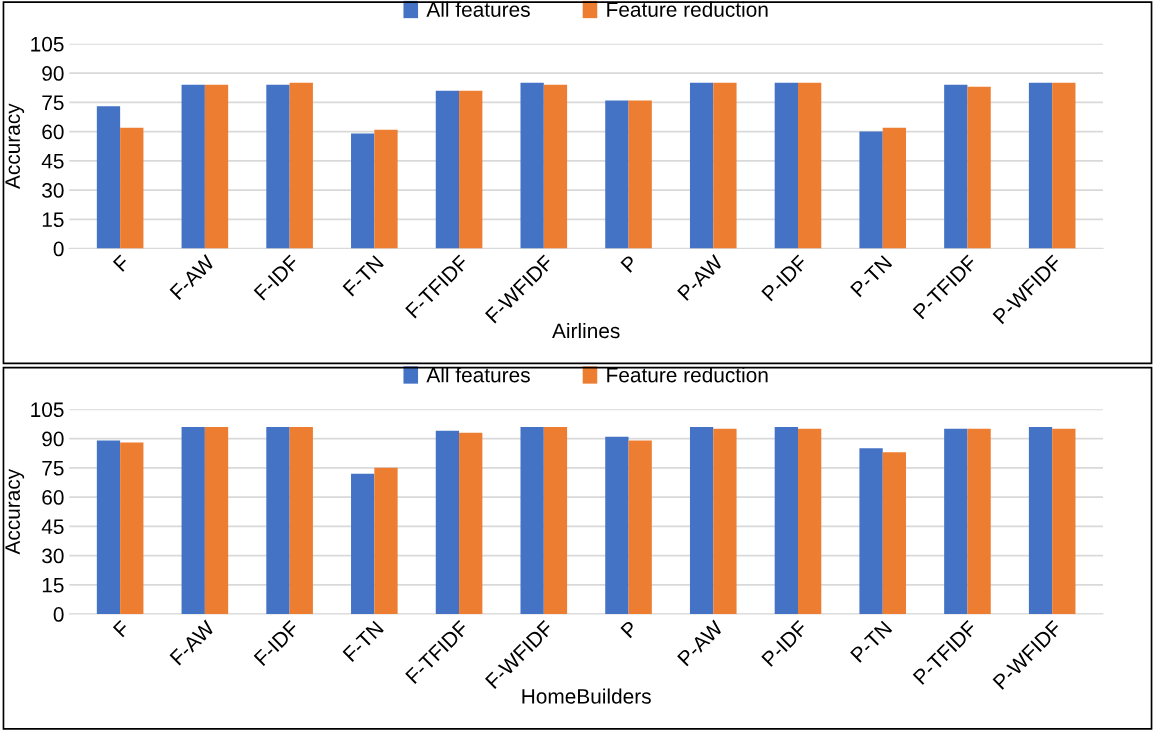 The image size is (1155, 731). Describe the element at coordinates (586, 696) in the screenshot. I see `x-axis-title: HomeBuilders` at that location.